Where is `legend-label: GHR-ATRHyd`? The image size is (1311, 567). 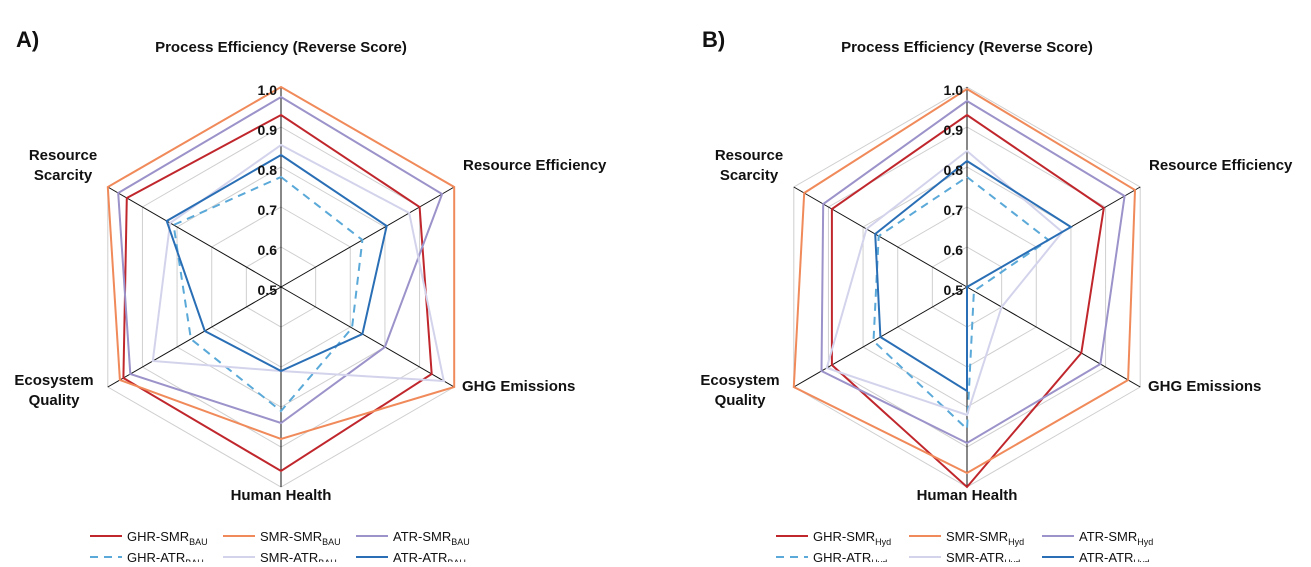
legend-label: GHR-ATRHyd is located at coordinates (850, 556).